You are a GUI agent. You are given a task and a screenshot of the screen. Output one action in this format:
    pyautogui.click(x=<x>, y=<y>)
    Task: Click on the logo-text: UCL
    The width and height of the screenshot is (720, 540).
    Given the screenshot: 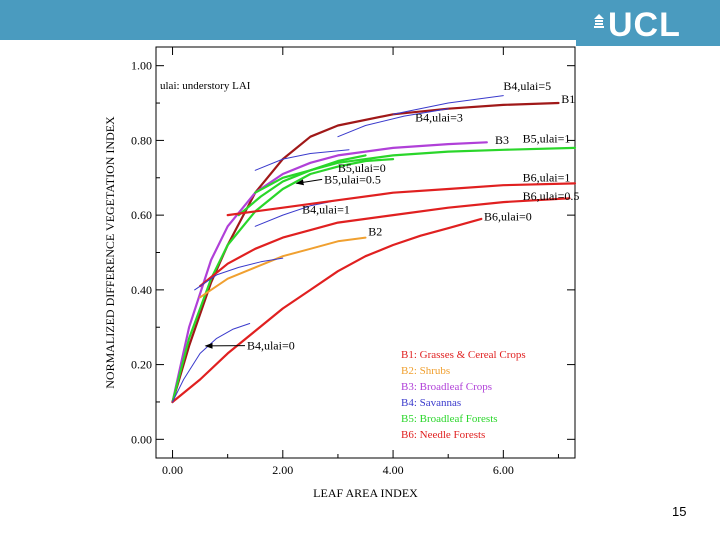 What is the action you would take?
    pyautogui.click(x=644, y=25)
    